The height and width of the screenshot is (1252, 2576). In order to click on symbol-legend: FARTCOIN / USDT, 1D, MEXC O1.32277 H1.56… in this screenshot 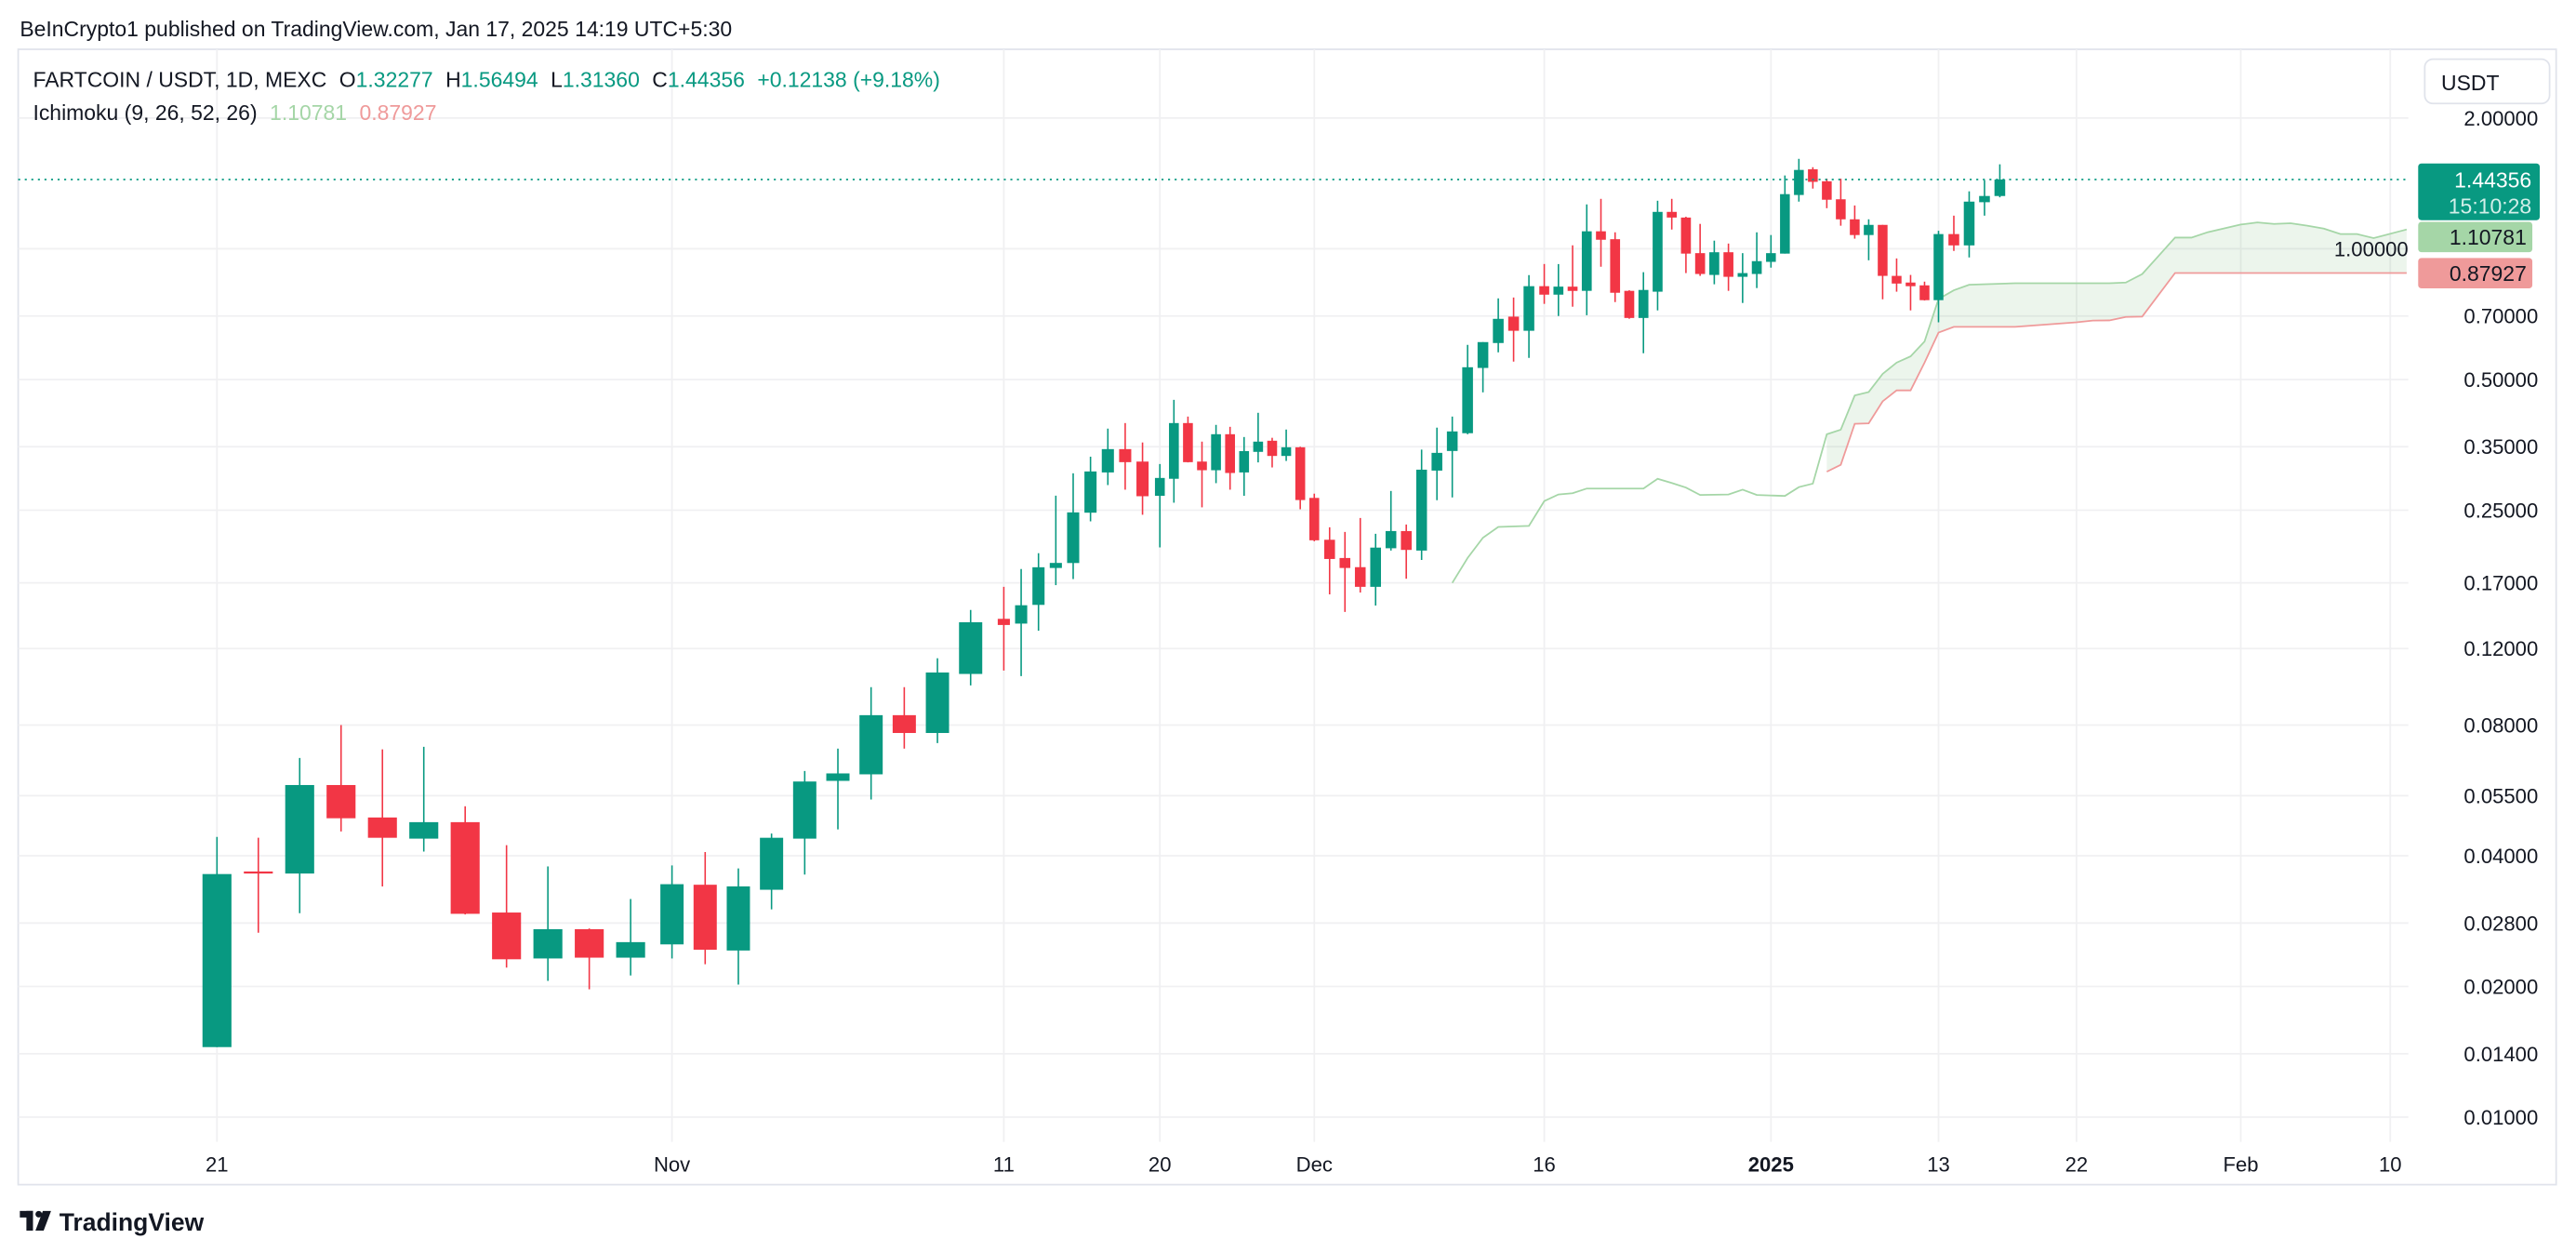, I will do `click(486, 80)`.